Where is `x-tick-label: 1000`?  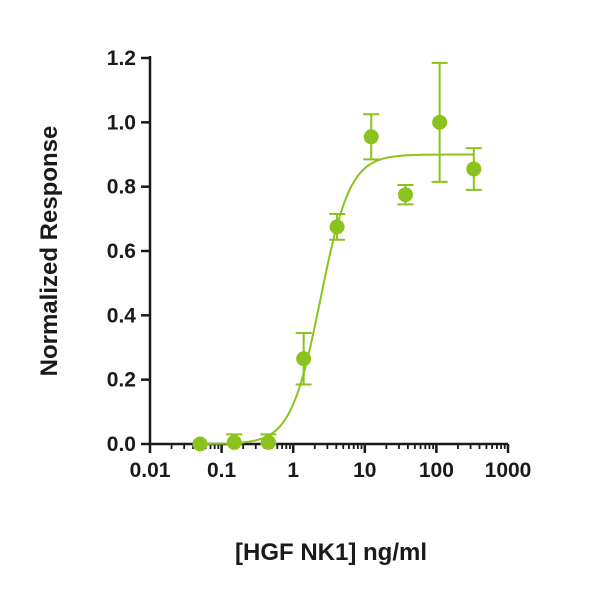 x-tick-label: 1000 is located at coordinates (508, 470).